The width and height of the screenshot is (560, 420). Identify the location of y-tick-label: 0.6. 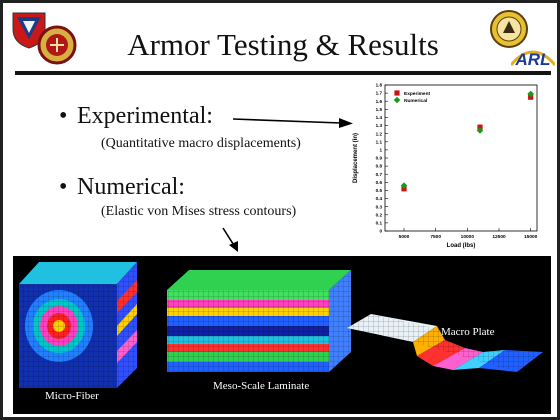
(379, 182).